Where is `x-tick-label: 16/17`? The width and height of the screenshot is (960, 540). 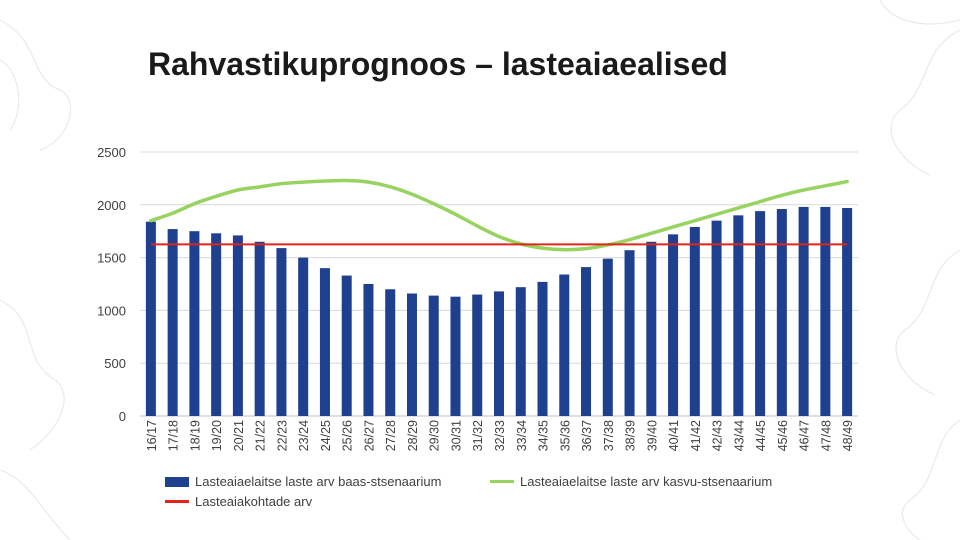
x-tick-label: 16/17 is located at coordinates (152, 435).